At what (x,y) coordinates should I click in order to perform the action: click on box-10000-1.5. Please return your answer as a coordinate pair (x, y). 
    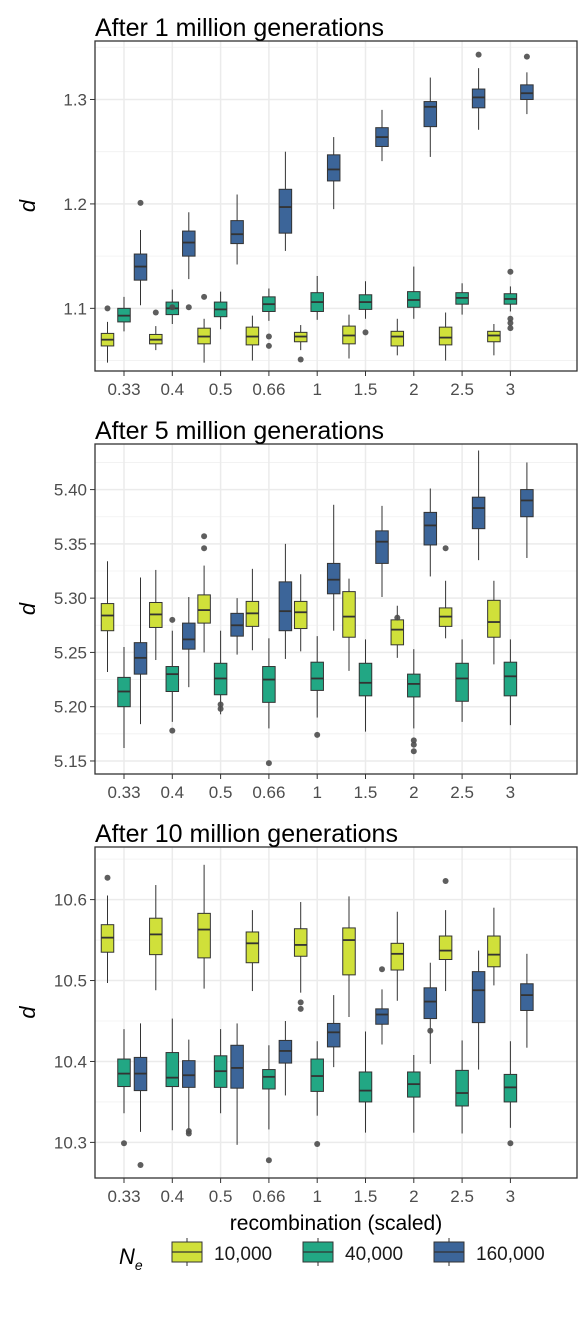
    Looking at the image, I should click on (349, 336).